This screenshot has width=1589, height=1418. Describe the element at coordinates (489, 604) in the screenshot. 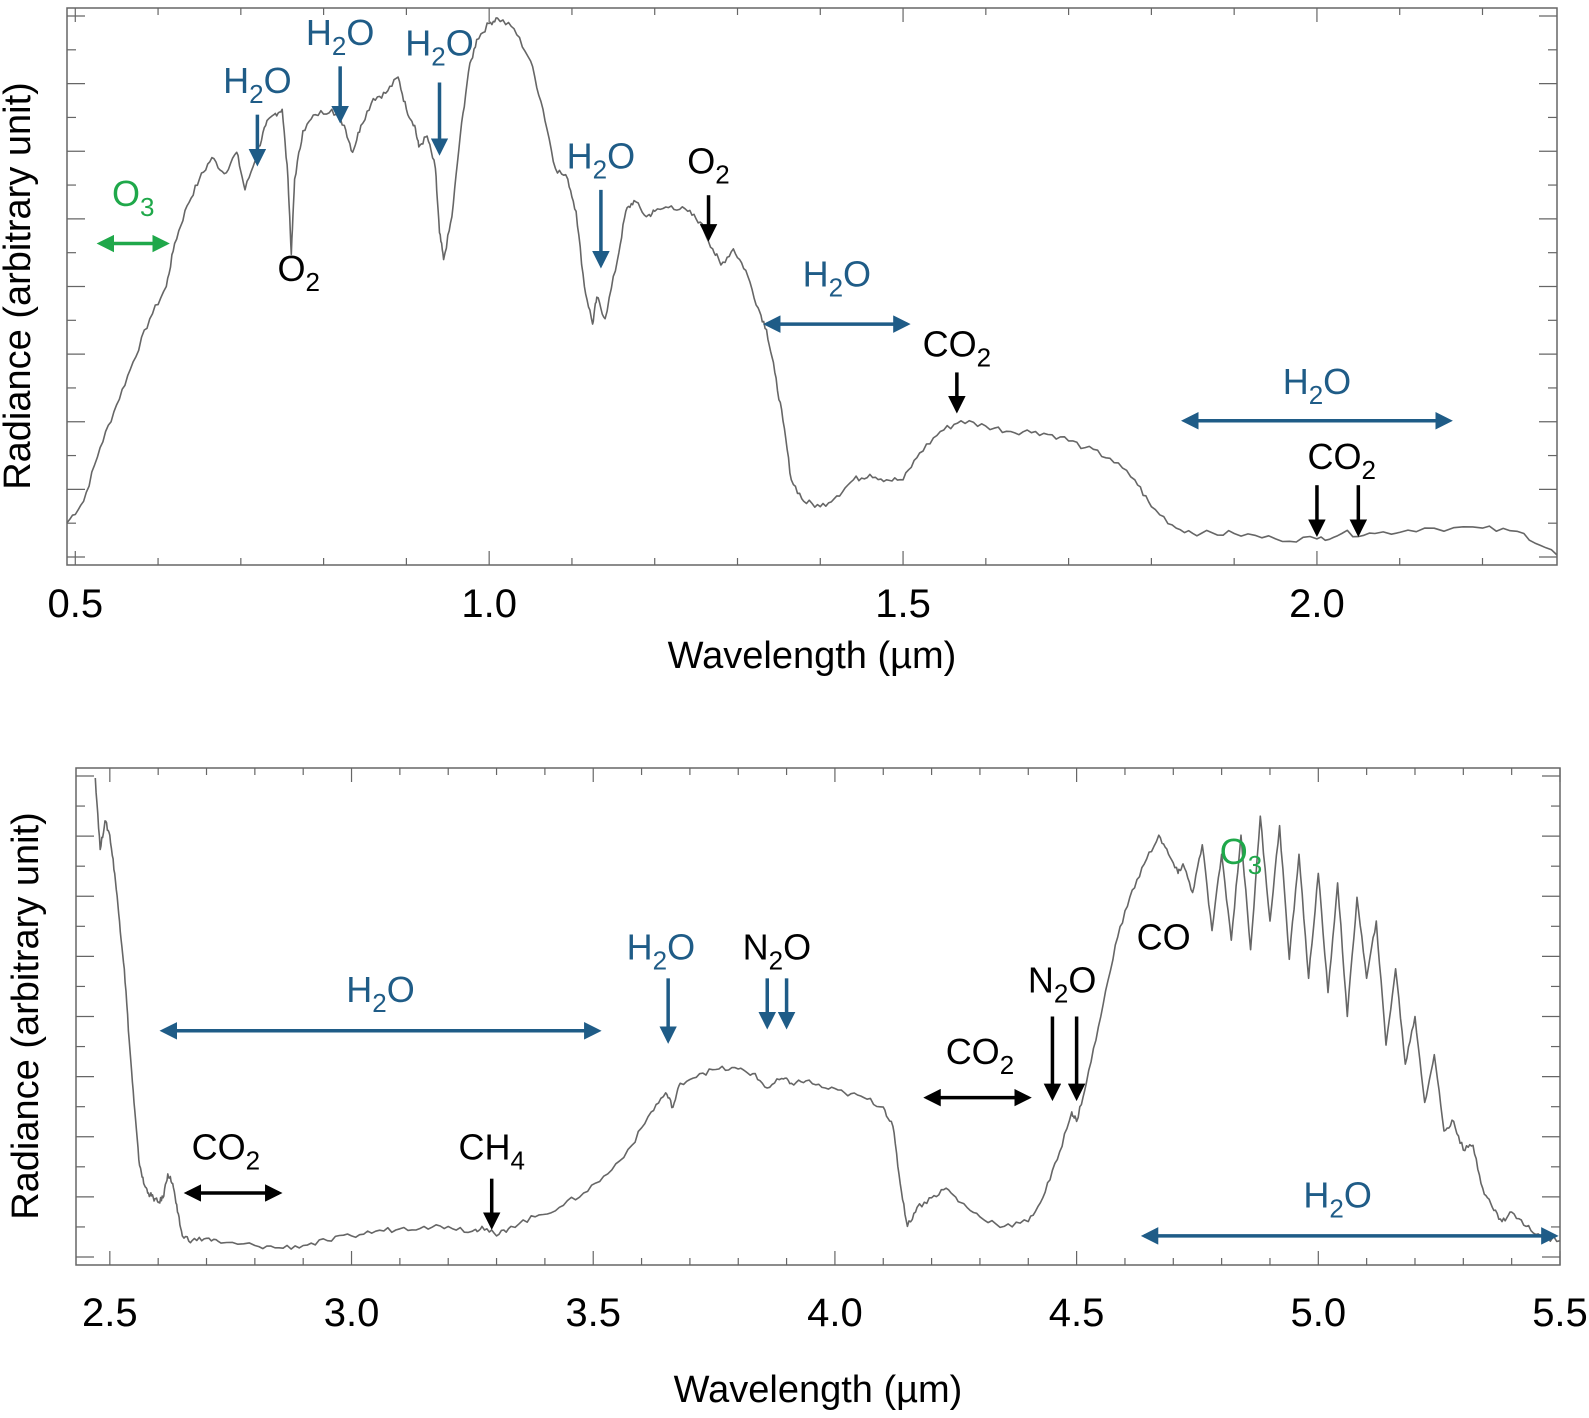

I see `x-tick-label: 1.0` at that location.